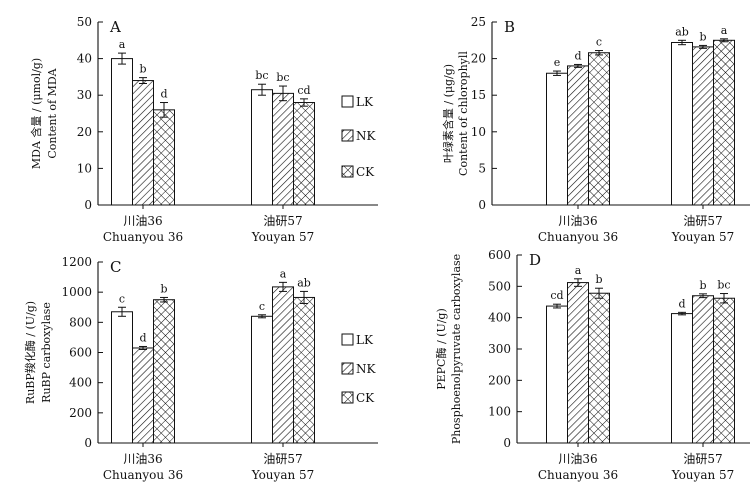  I want to click on y-tick-label: 500, so click(499, 286).